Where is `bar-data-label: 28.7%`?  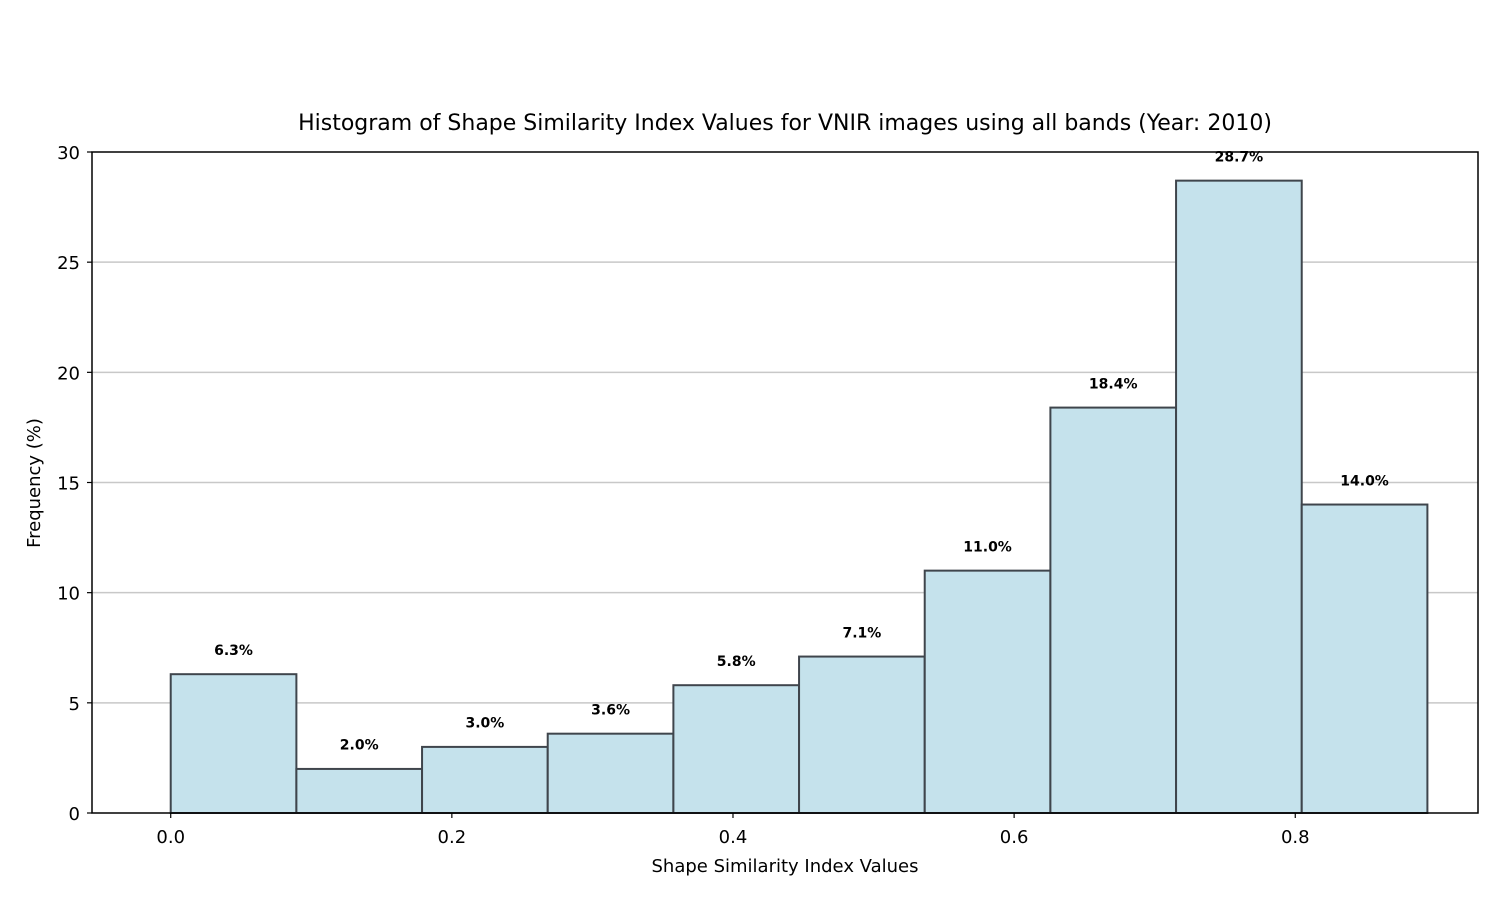 bar-data-label: 28.7% is located at coordinates (1239, 157).